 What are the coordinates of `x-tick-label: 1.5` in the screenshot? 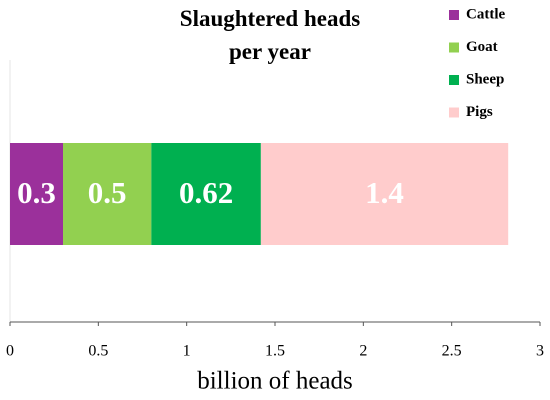 It's located at (275, 351).